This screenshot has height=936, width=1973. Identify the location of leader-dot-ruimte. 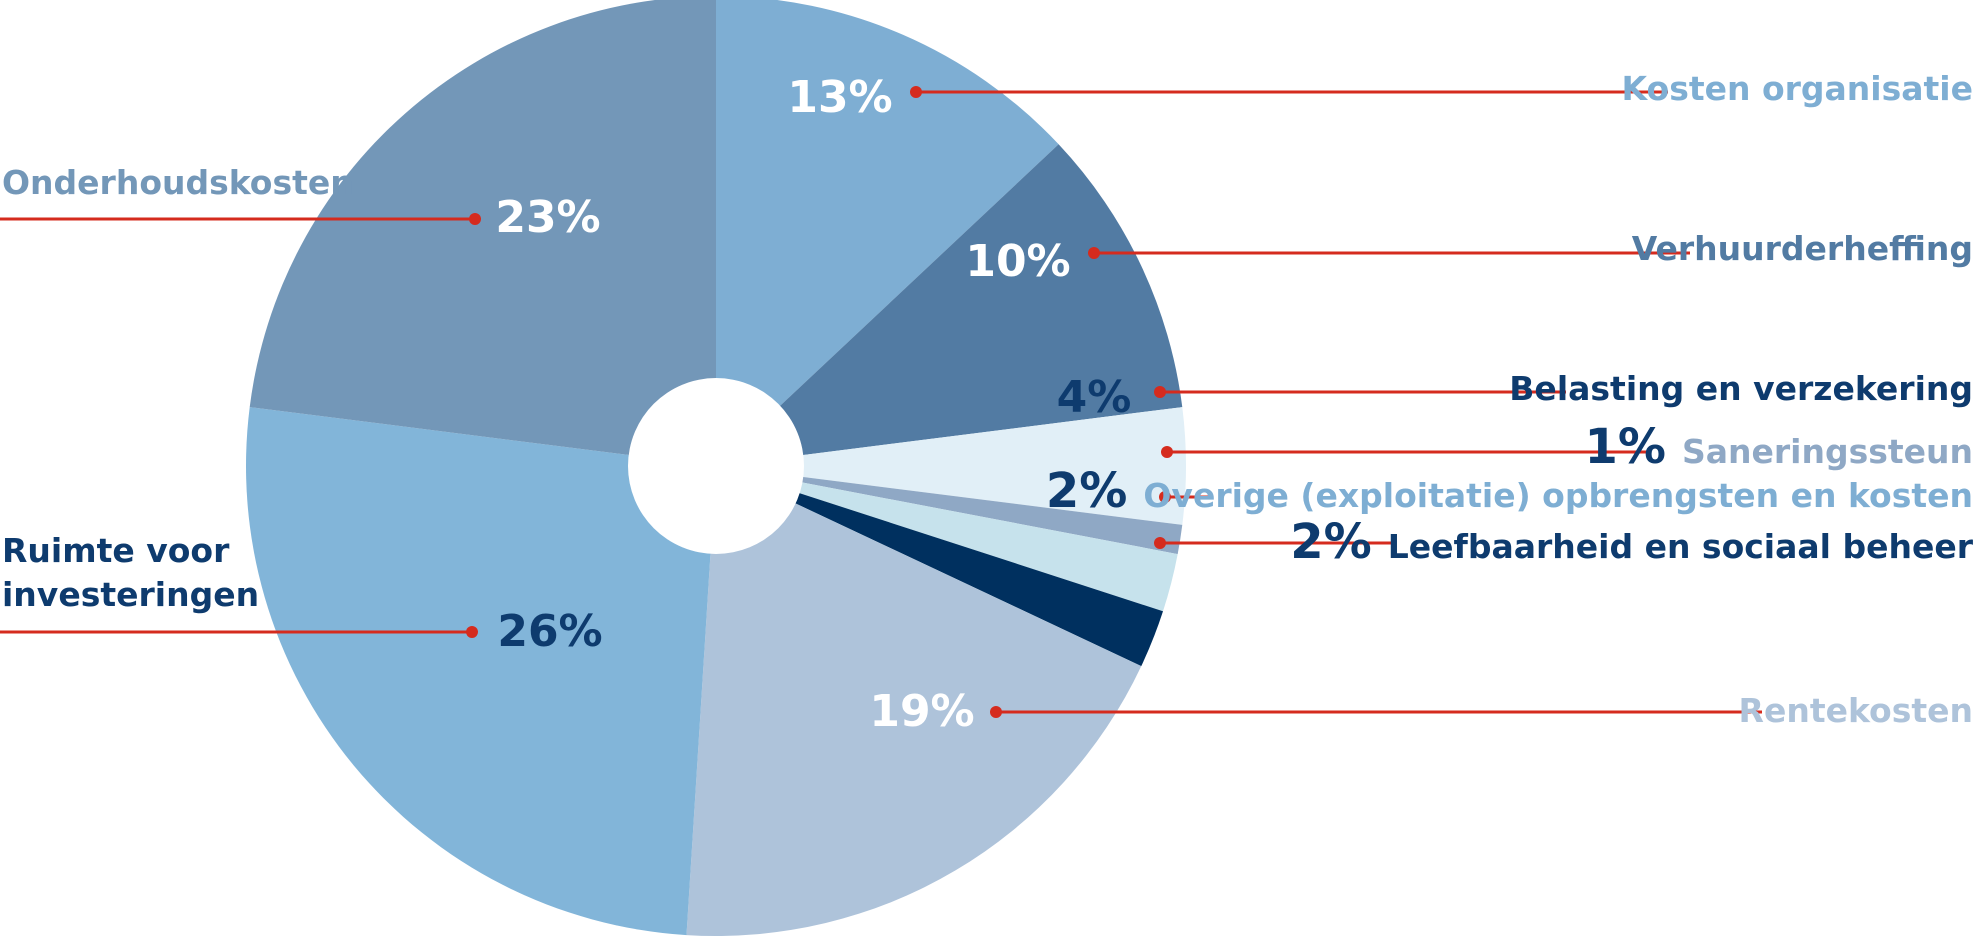
(472, 632).